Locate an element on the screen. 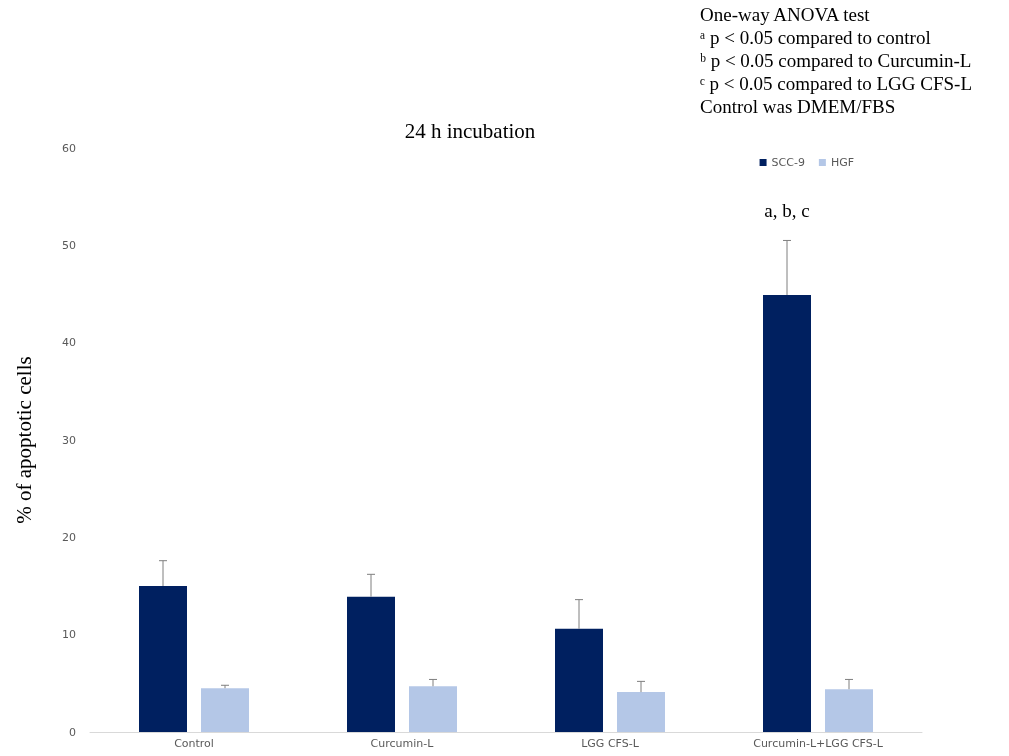 This screenshot has width=1009, height=756. text: ᶜ p < 0.05 compared to LGG CFS-L is located at coordinates (836, 83).